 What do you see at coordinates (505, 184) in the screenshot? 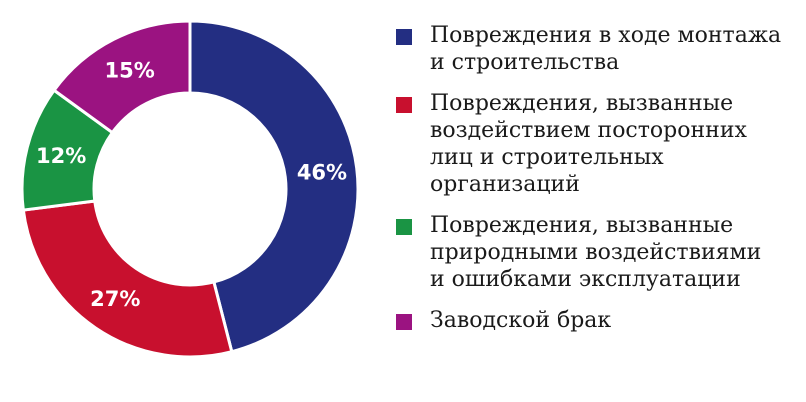
I see `legend-label-line: организаций` at bounding box center [505, 184].